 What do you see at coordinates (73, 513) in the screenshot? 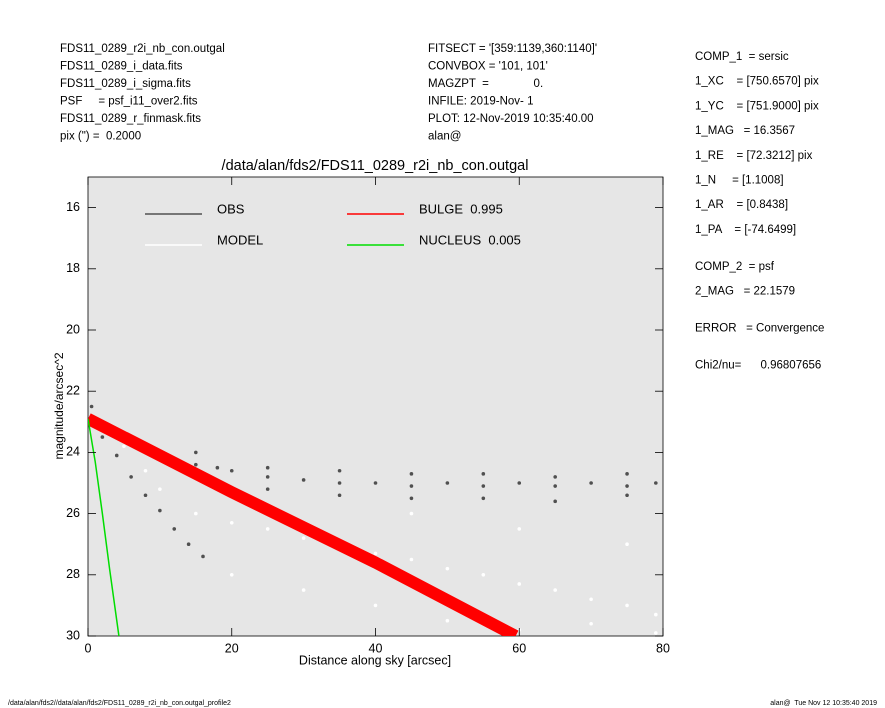
I see `y-tick-label: 26` at bounding box center [73, 513].